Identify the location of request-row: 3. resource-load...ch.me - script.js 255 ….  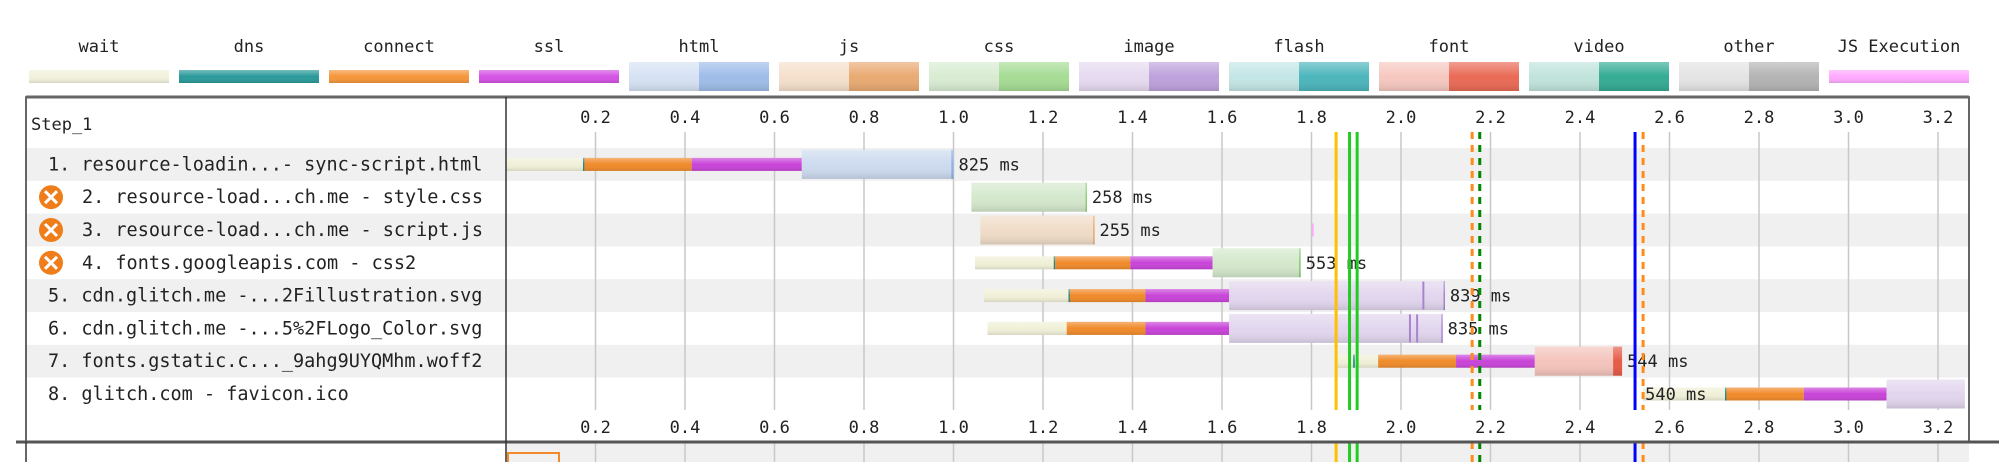
(676, 230).